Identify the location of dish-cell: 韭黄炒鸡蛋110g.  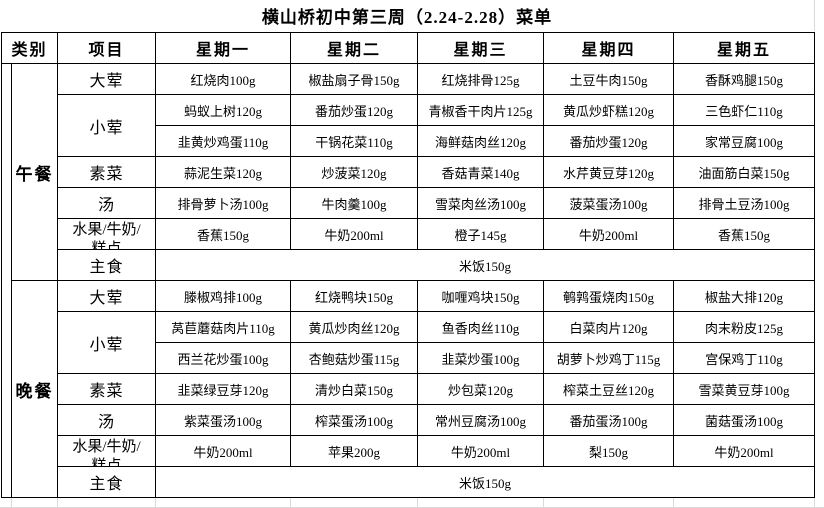
(223, 141).